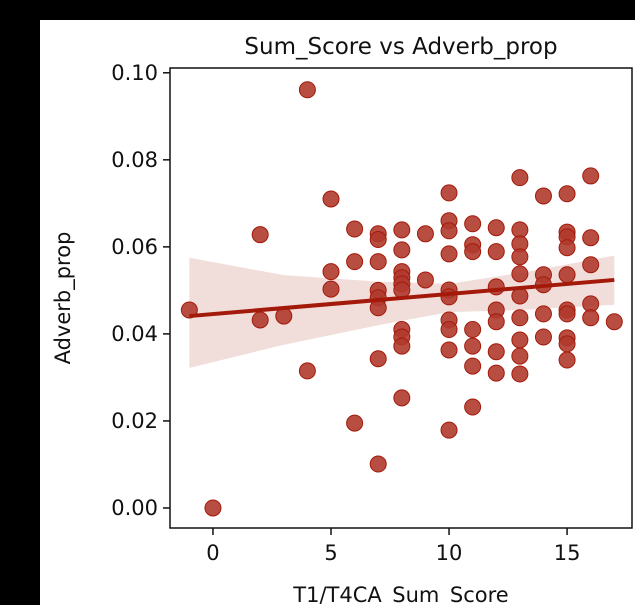 The width and height of the screenshot is (635, 605). What do you see at coordinates (63, 298) in the screenshot?
I see `y-axis-label: Adverb_prop` at bounding box center [63, 298].